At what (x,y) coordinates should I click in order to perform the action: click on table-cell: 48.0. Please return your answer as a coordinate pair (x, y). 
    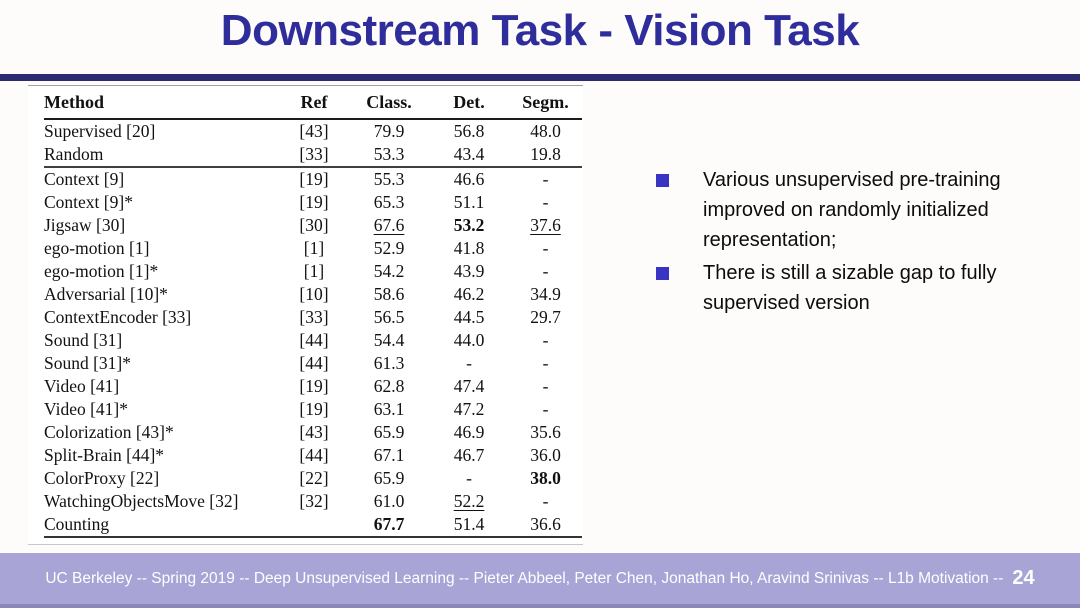
    Looking at the image, I should click on (545, 131).